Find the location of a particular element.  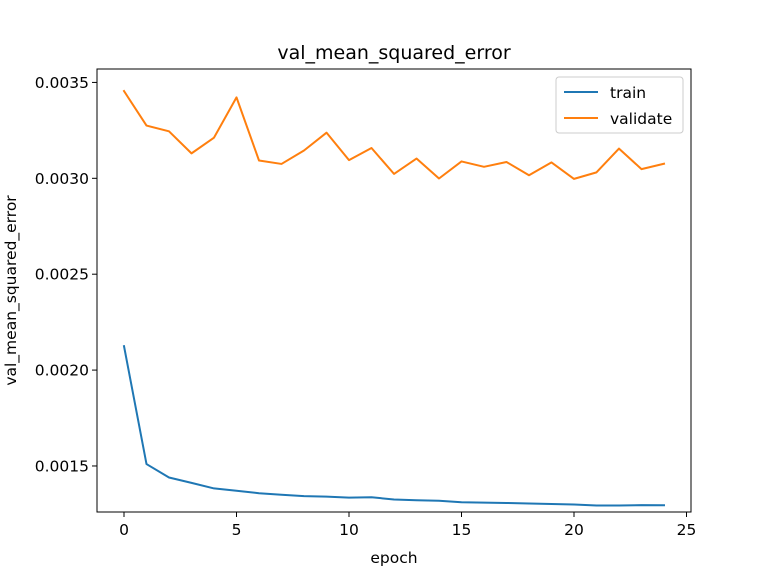

chart-title: val_mean_squared_error is located at coordinates (394, 53).